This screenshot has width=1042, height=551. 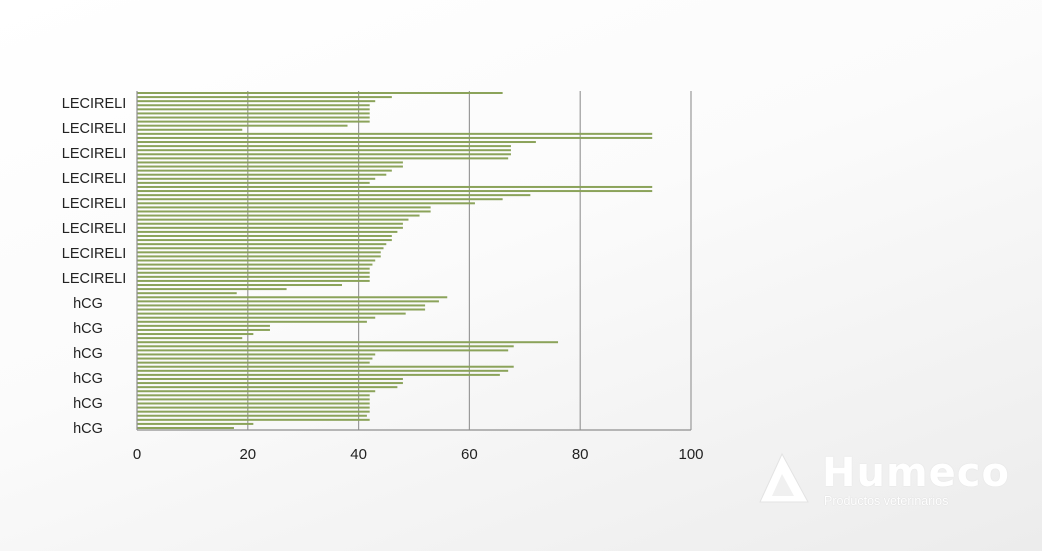 What do you see at coordinates (469, 454) in the screenshot?
I see `x-tick-label: 60` at bounding box center [469, 454].